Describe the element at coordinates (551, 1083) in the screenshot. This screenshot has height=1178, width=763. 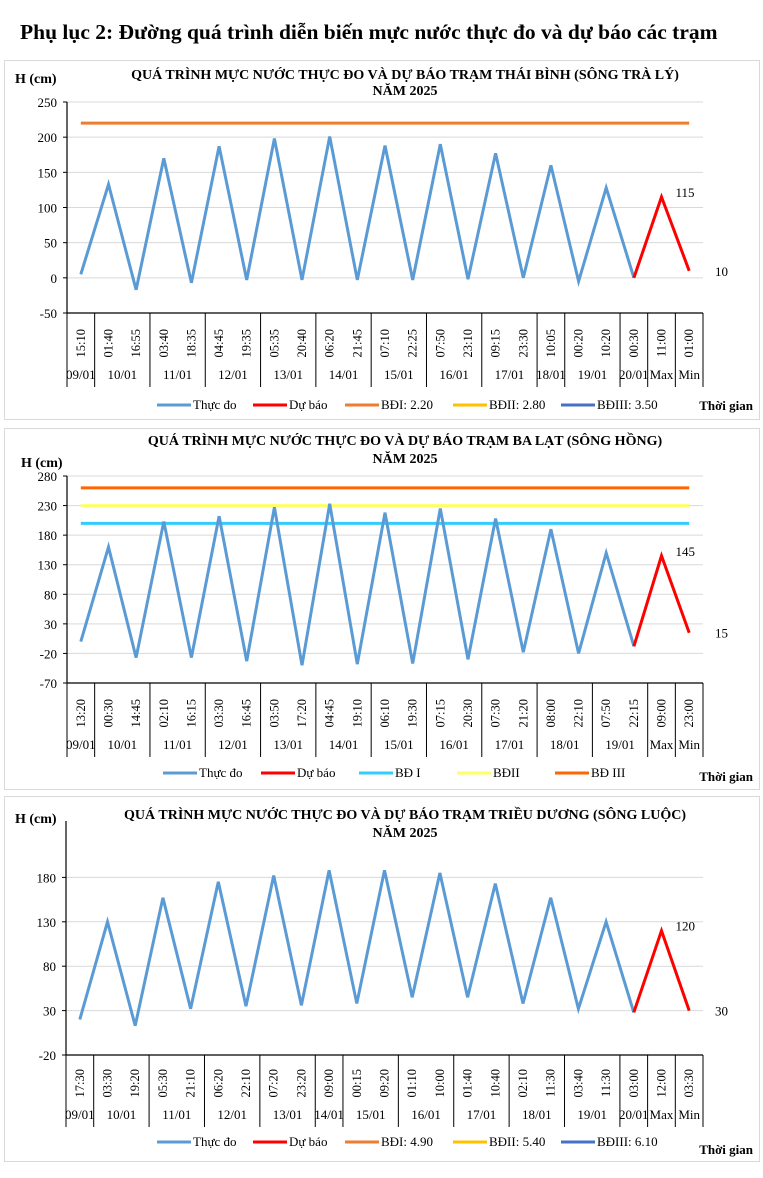
I see `x-time-label: 11:30` at that location.